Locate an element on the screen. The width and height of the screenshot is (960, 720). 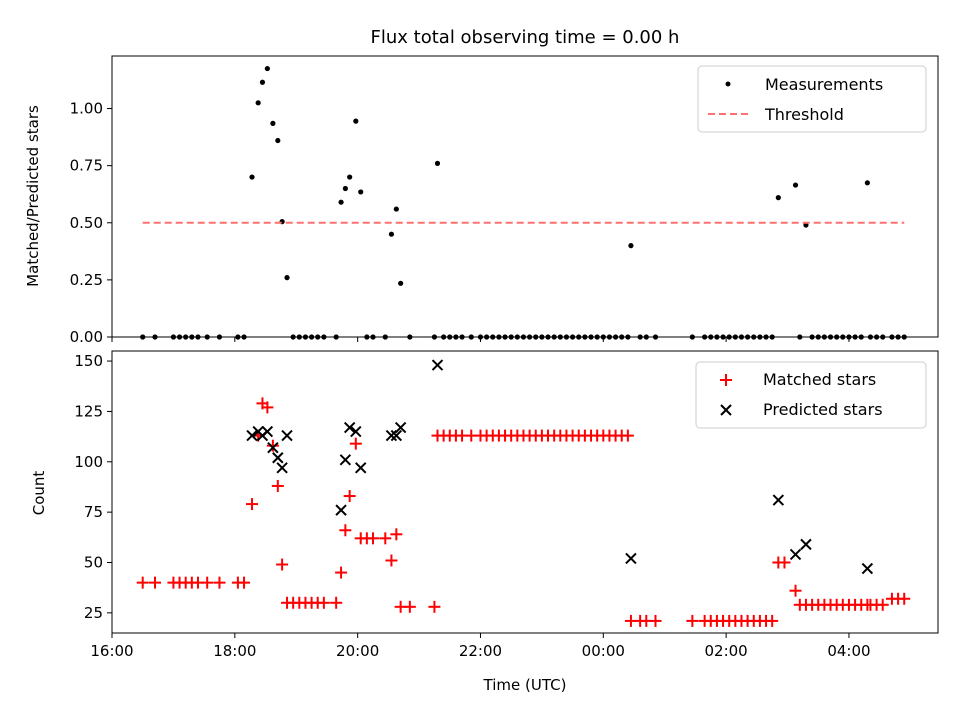
bottom-legend-box is located at coordinates (811, 395).